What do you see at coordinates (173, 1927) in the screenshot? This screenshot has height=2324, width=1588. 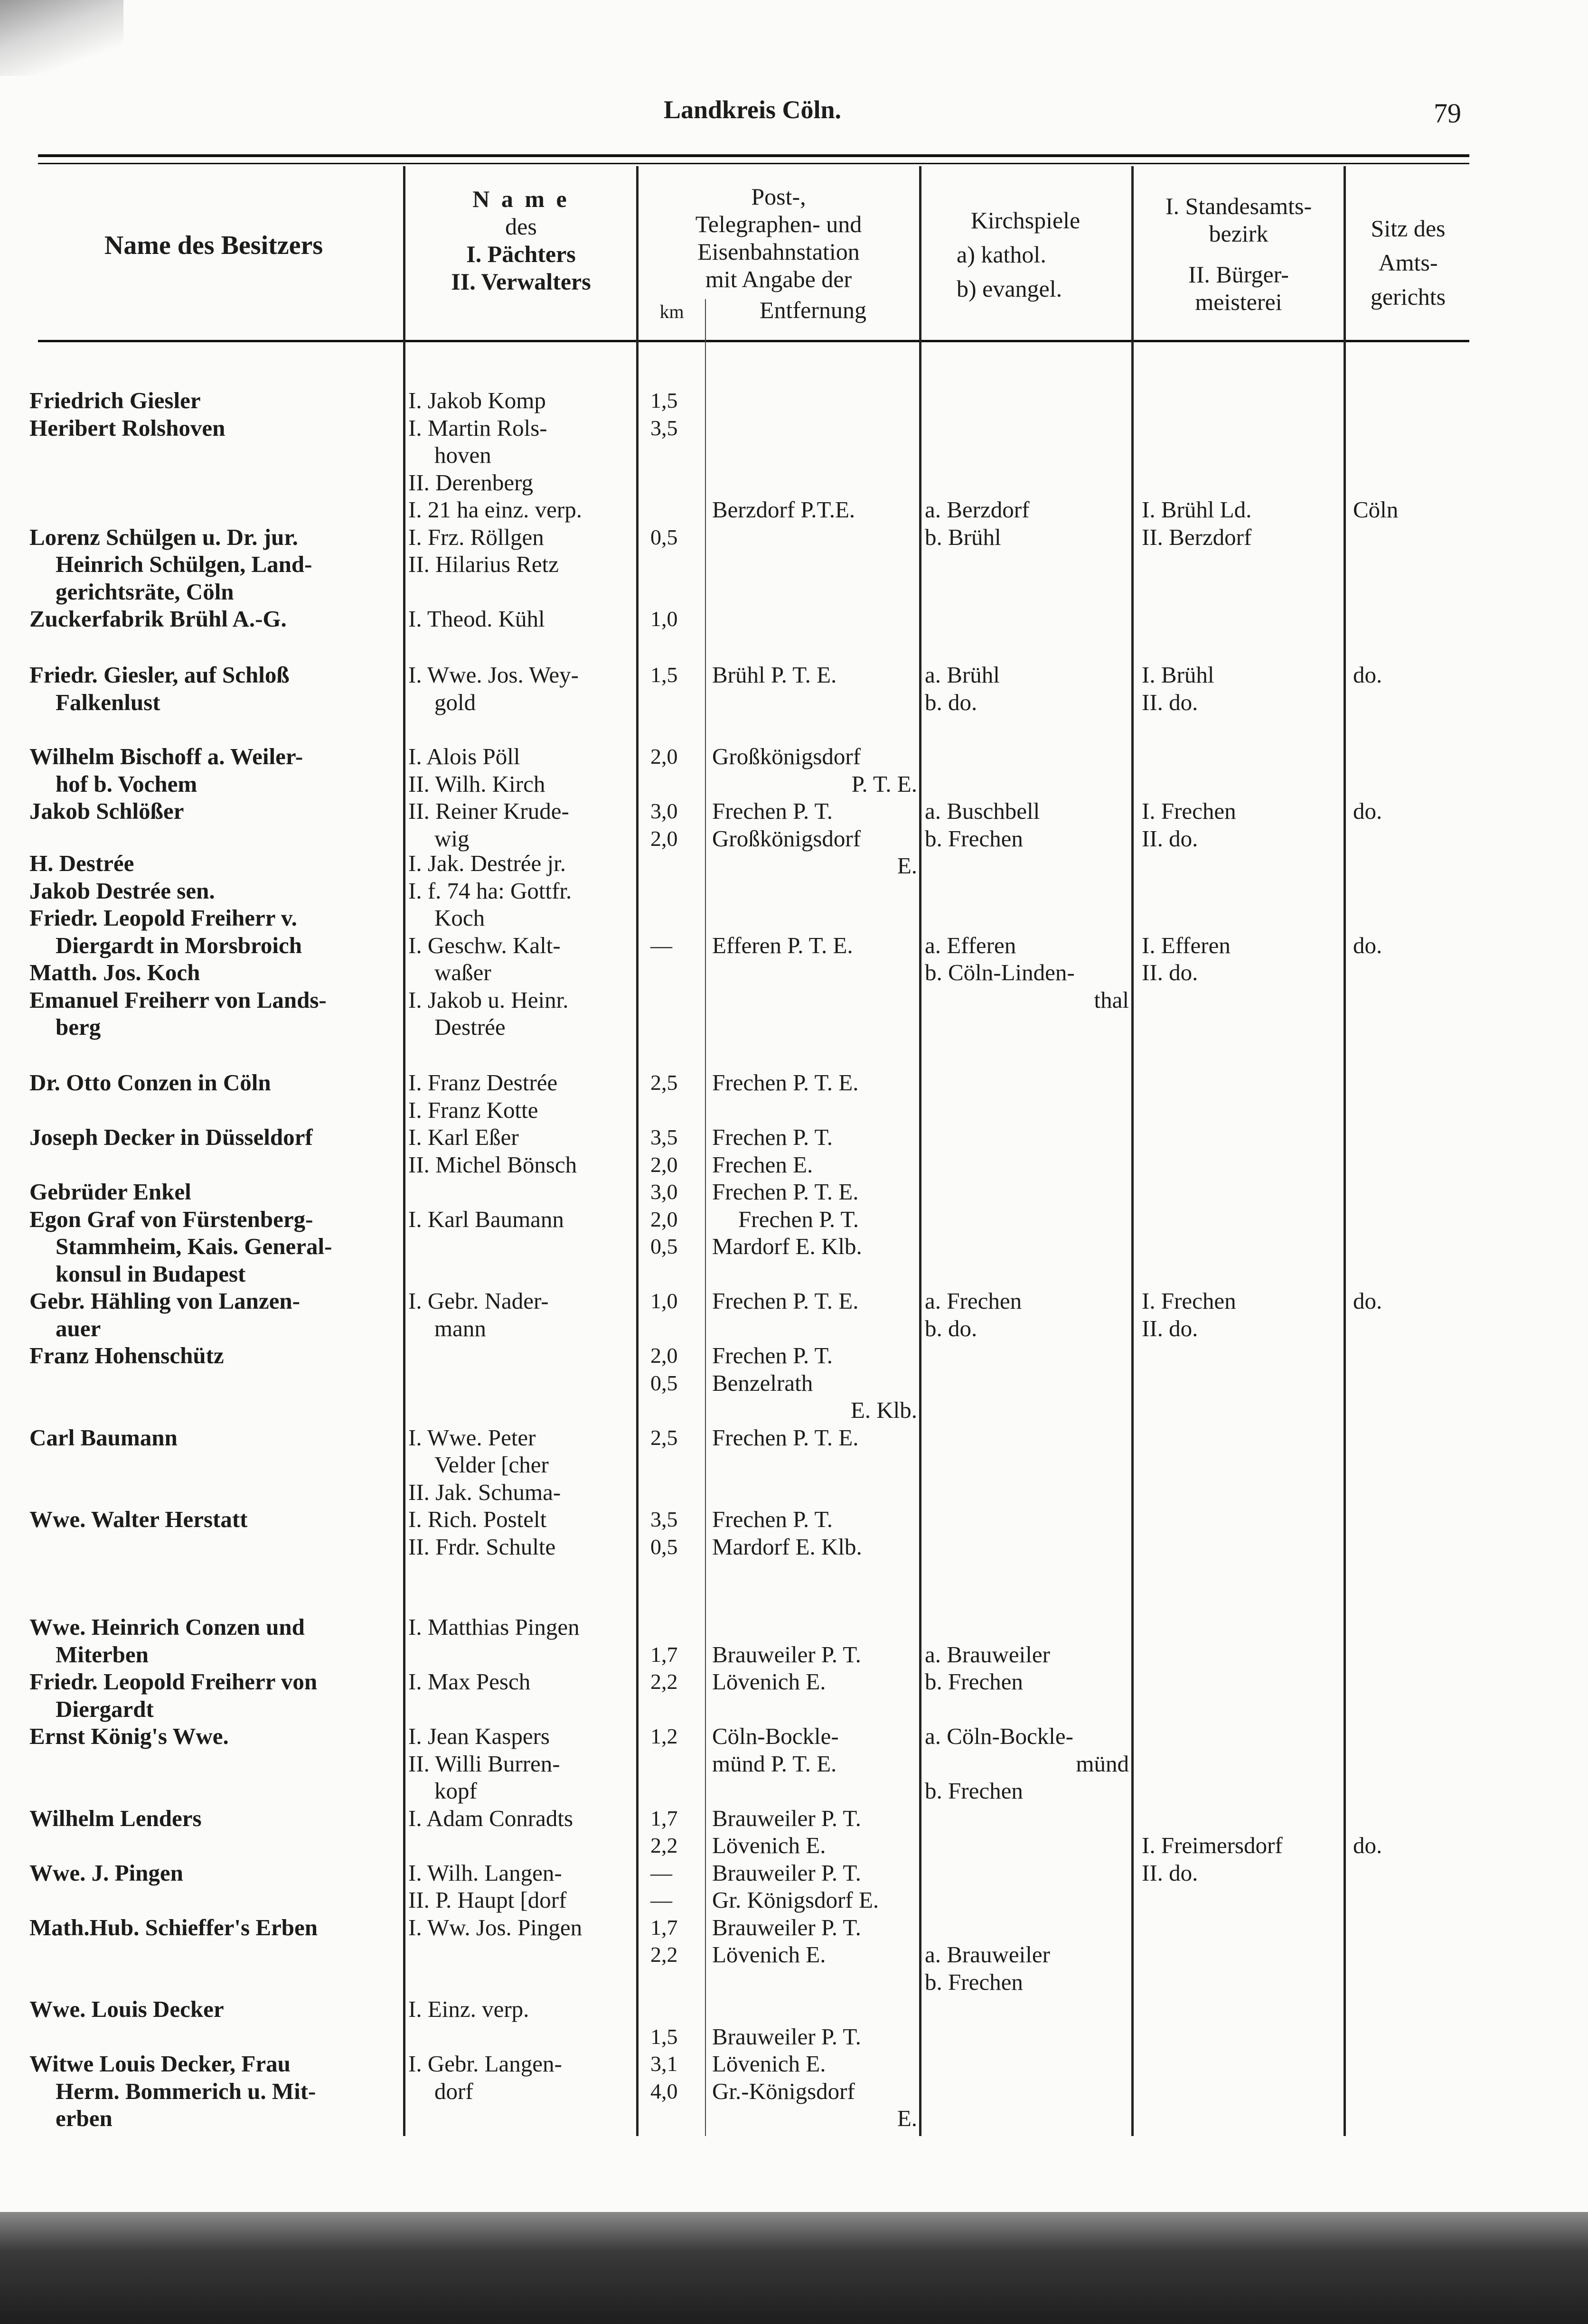 I see `owner-cell-line: Math.Hub. Schieffer's Erben` at bounding box center [173, 1927].